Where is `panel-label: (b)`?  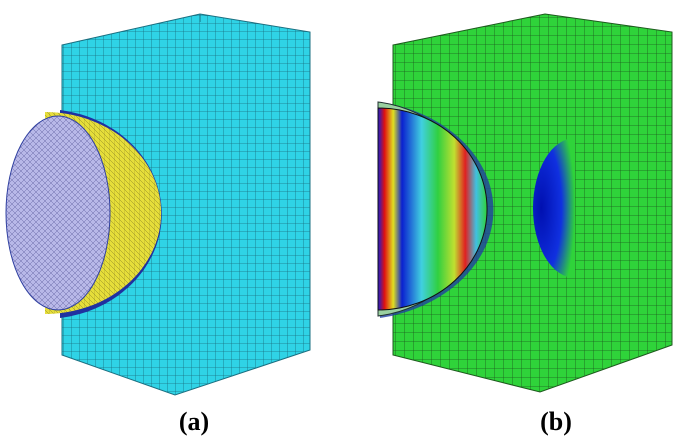
panel-label: (b) is located at coordinates (556, 421).